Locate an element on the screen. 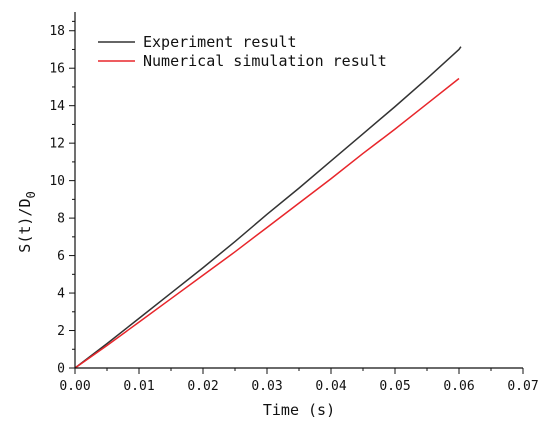 This screenshot has width=550, height=427. x-tick-label: 0.07 is located at coordinates (522, 386).